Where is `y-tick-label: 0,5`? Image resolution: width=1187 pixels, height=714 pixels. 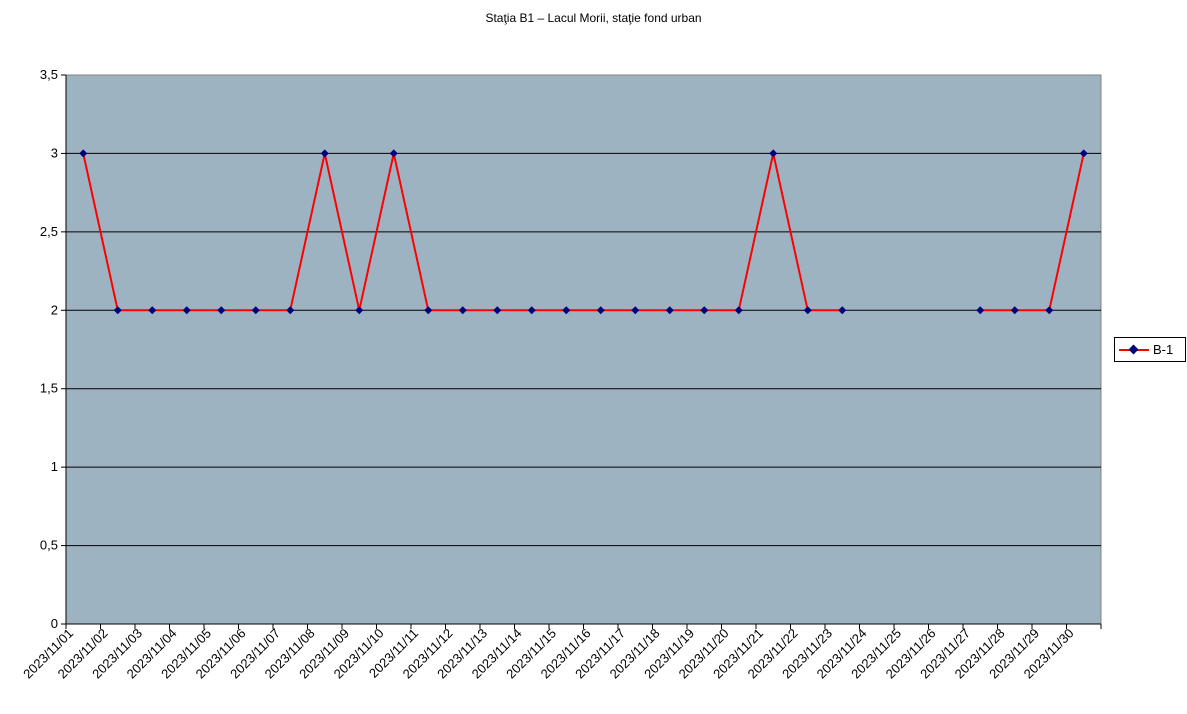
y-tick-label: 0,5 is located at coordinates (49, 545).